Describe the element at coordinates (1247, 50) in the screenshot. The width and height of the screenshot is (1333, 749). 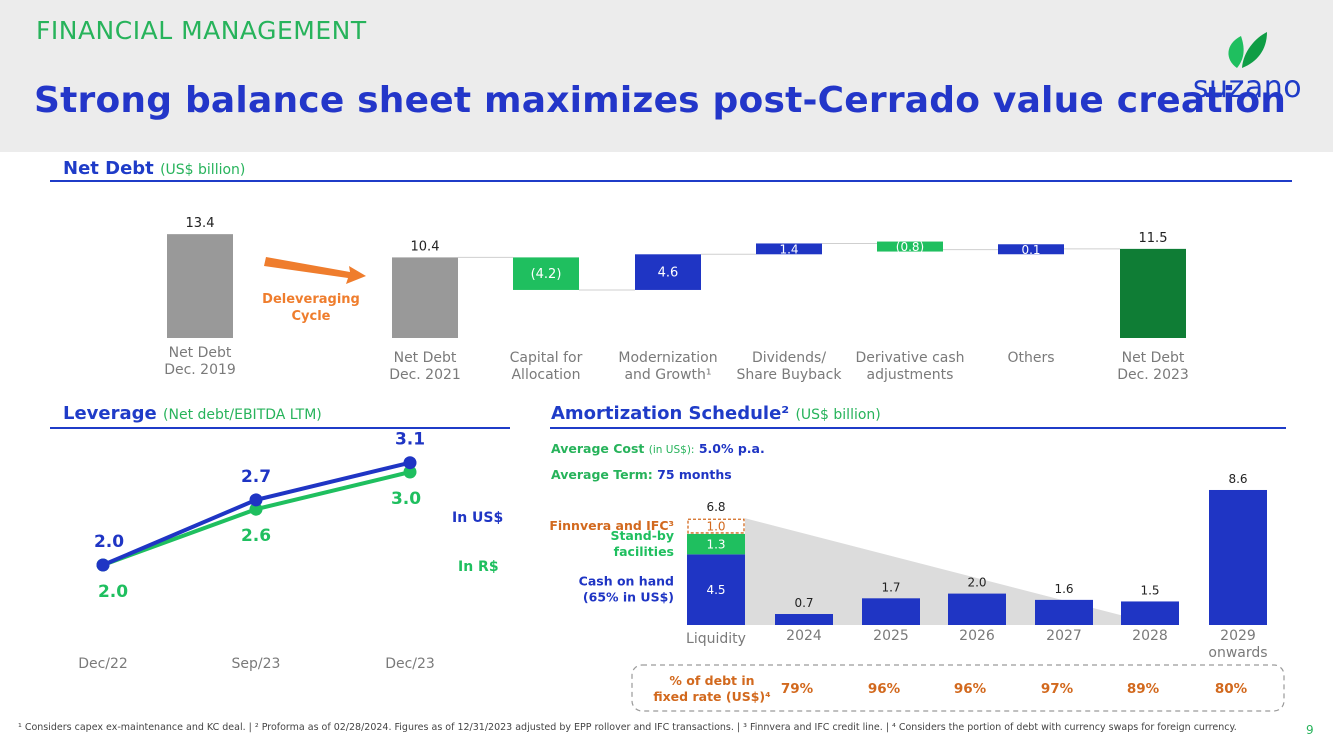
I see `leaf-icon` at that location.